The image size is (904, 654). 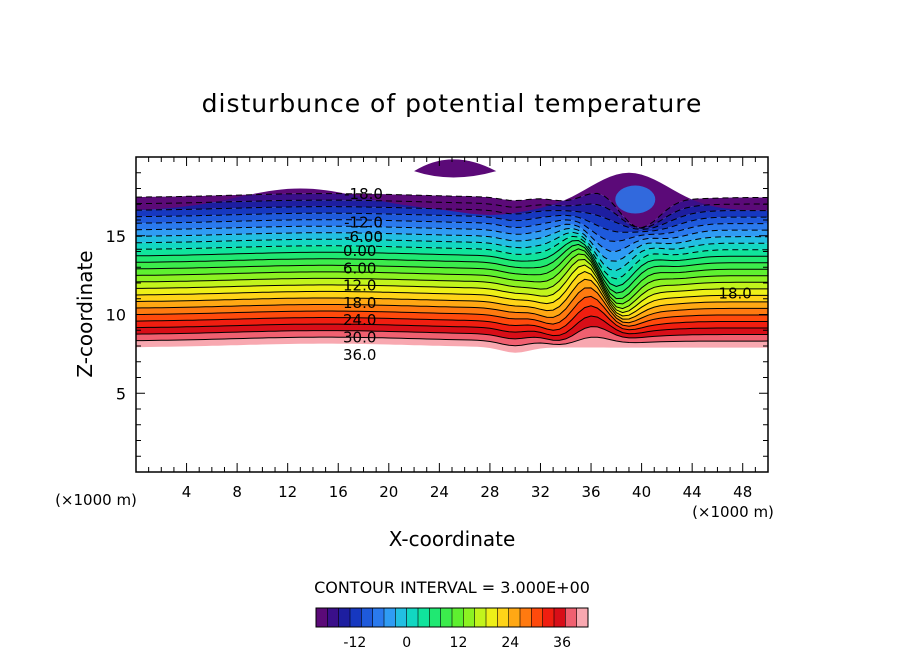 What do you see at coordinates (510, 643) in the screenshot?
I see `colorbar-tick-label: 24` at bounding box center [510, 643].